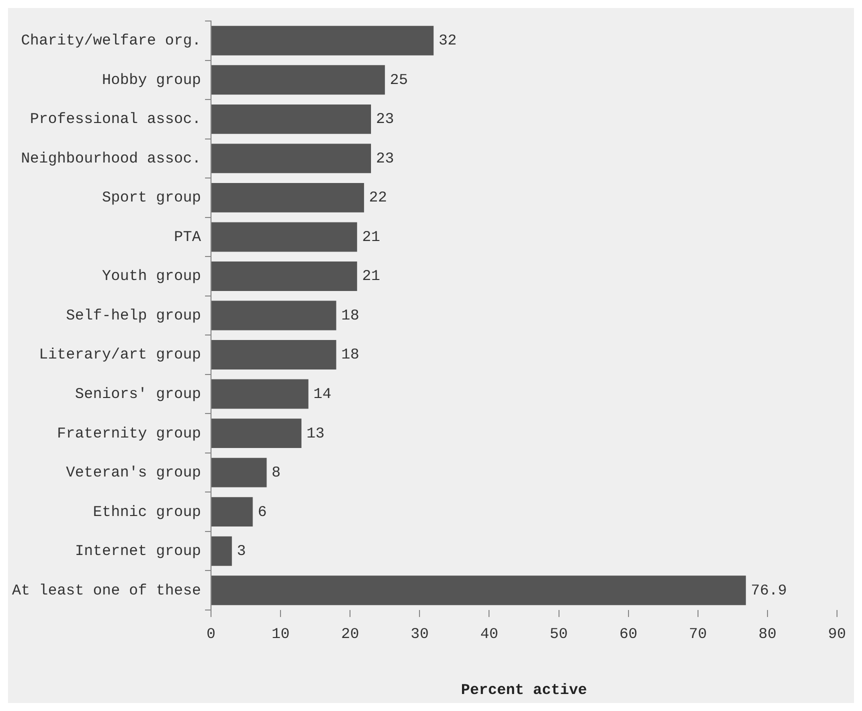 The width and height of the screenshot is (862, 711). I want to click on data-label: 25, so click(399, 80).